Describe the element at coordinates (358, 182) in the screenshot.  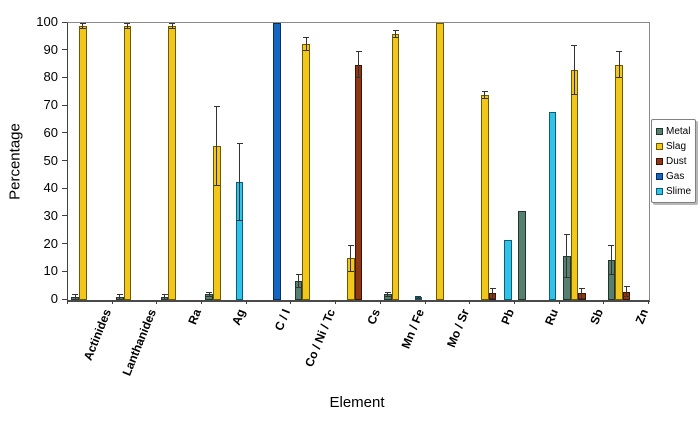
I see `bar-dust-cs` at that location.